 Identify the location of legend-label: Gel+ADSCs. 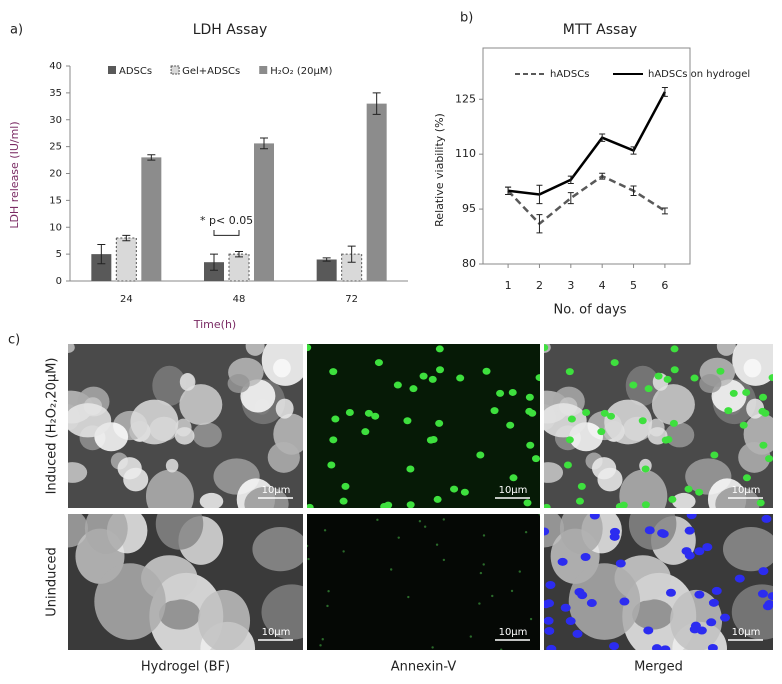
(211, 71).